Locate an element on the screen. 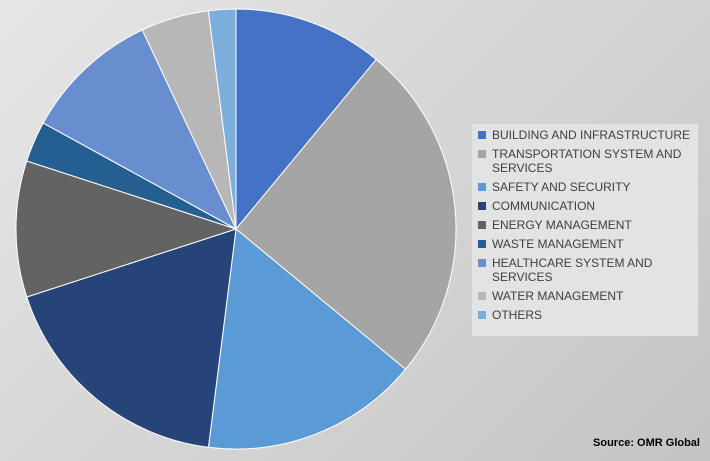 Image resolution: width=710 pixels, height=461 pixels. legend-label: COMMUNICATION is located at coordinates (544, 206).